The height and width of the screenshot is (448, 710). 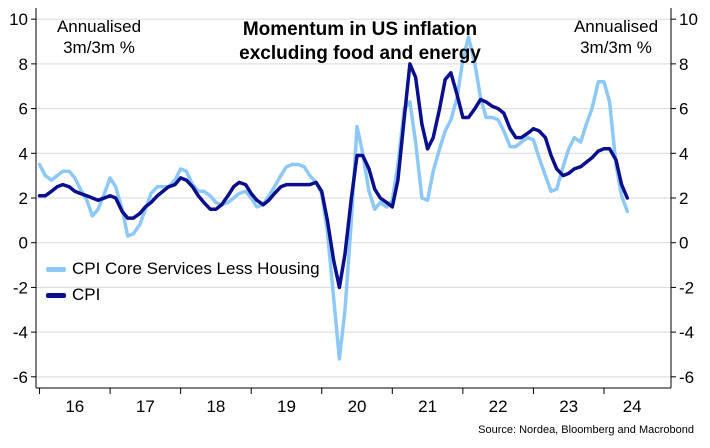 I want to click on y-tick-label-right: 8, so click(x=683, y=64).